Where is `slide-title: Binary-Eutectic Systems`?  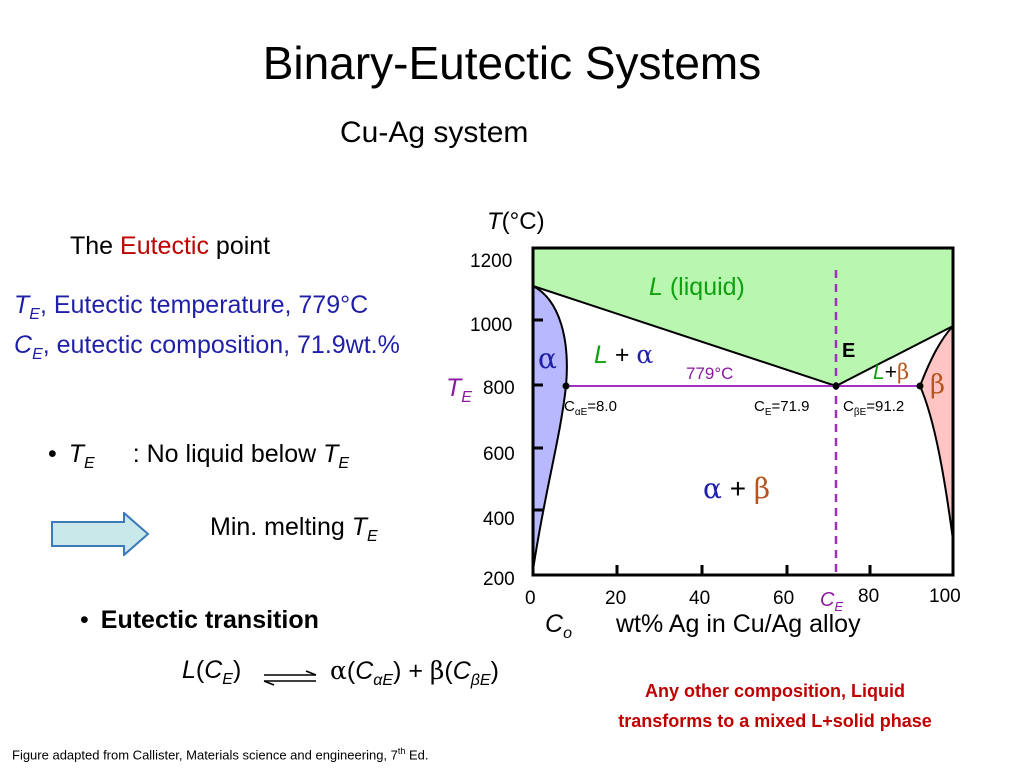 slide-title: Binary-Eutectic Systems is located at coordinates (512, 63).